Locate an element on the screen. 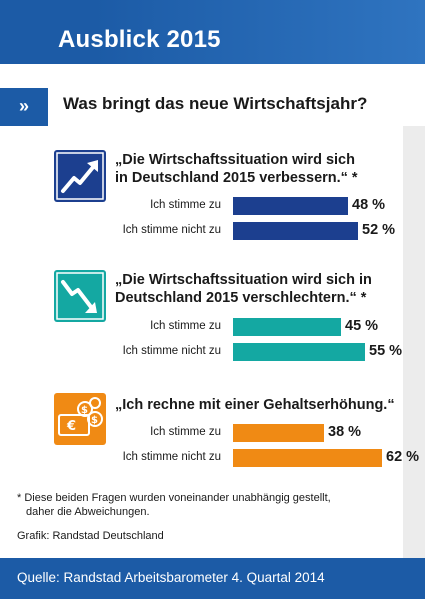 This screenshot has height=599, width=425. chart-2-title-line1: „Die Wirtschaftssituation wird sich in is located at coordinates (243, 280).